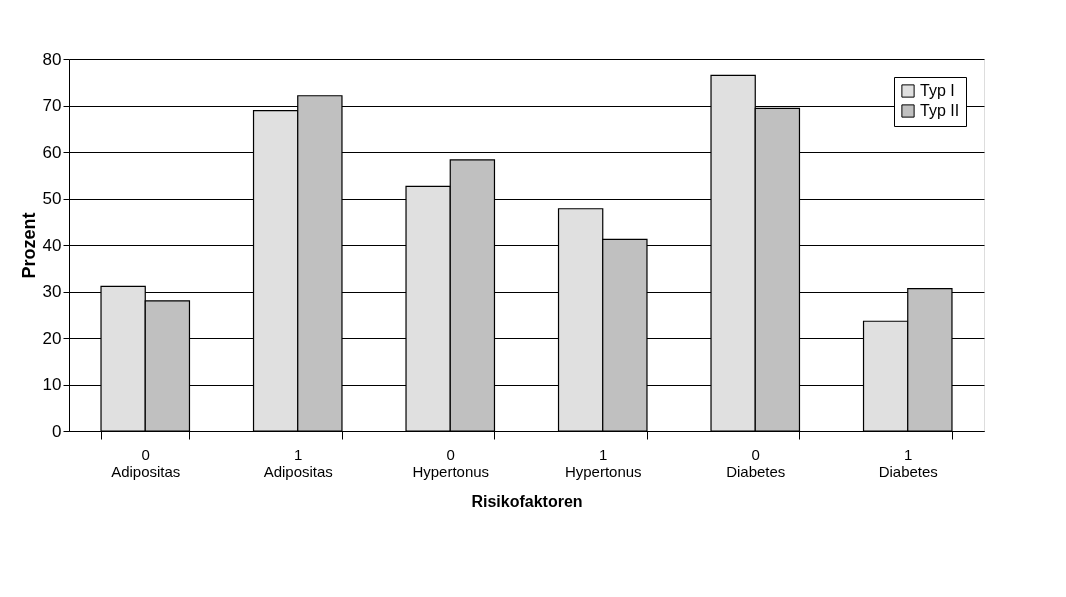 Image resolution: width=1066 pixels, height=597 pixels. I want to click on x-tick-label: 1 Adipositas, so click(298, 462).